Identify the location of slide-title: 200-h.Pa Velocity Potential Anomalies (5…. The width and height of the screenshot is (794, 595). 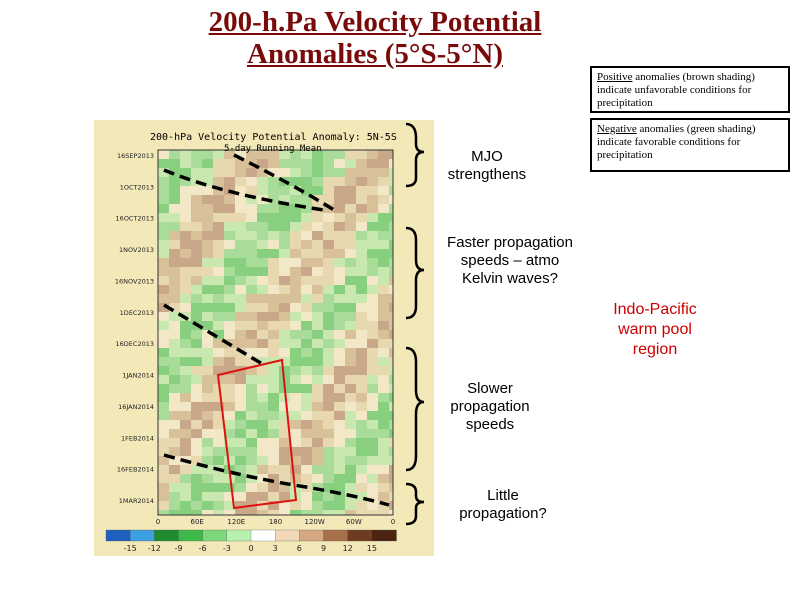
(375, 38).